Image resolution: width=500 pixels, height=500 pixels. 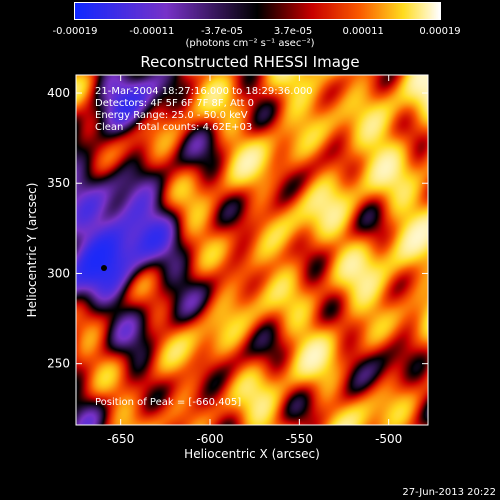 What do you see at coordinates (449, 492) in the screenshot?
I see `footer-timestamp: 27-Jun-2013 20:22` at bounding box center [449, 492].